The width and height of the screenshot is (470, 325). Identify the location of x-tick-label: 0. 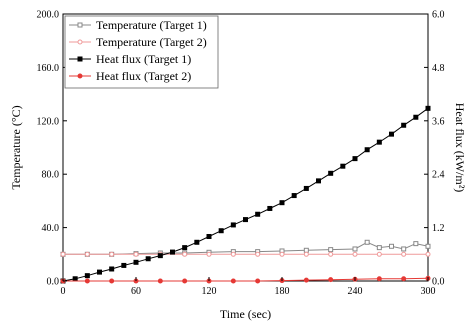
(63, 291).